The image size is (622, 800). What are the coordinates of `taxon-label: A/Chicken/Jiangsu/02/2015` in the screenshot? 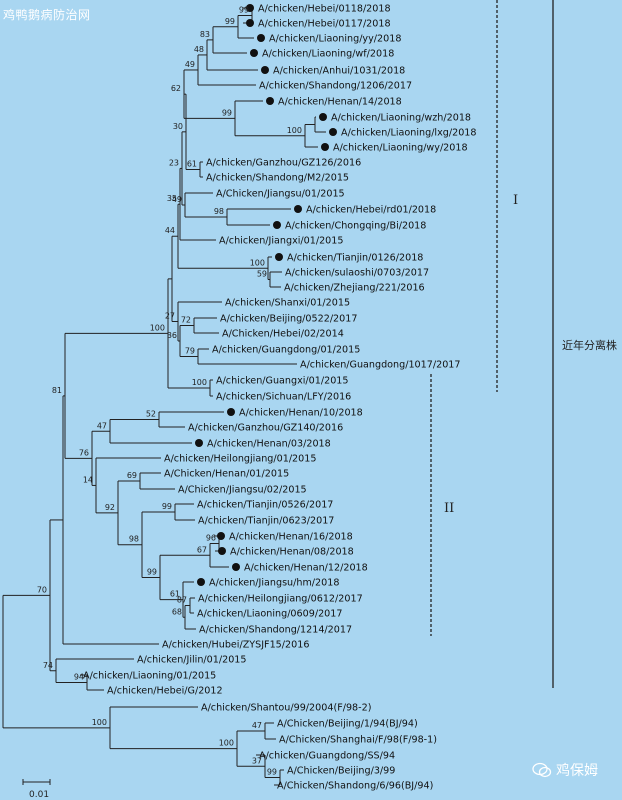 It's located at (242, 490).